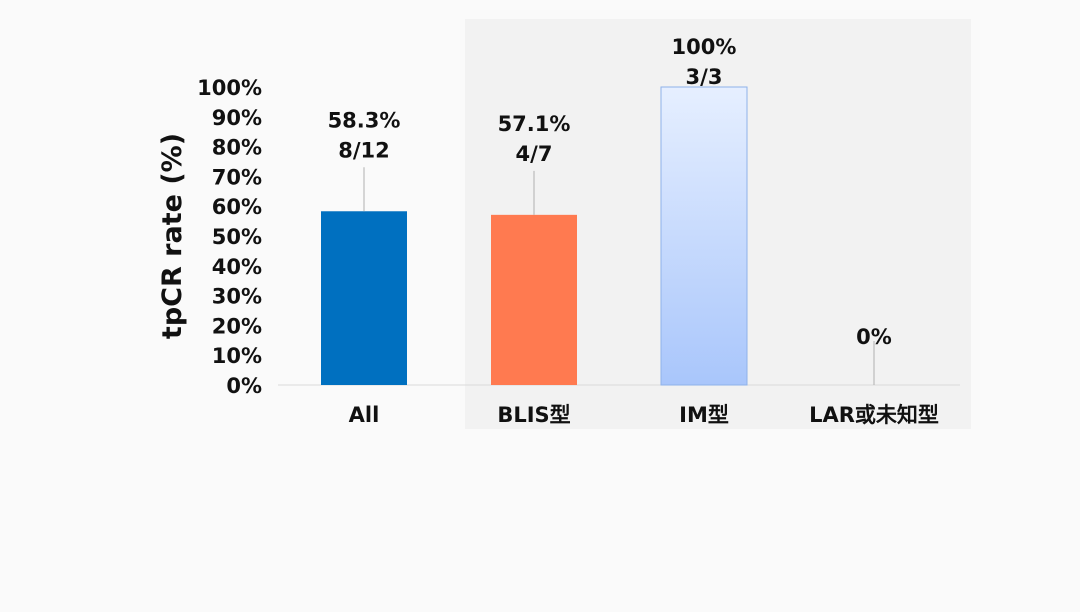  I want to click on data-label-percent: 0%, so click(874, 337).